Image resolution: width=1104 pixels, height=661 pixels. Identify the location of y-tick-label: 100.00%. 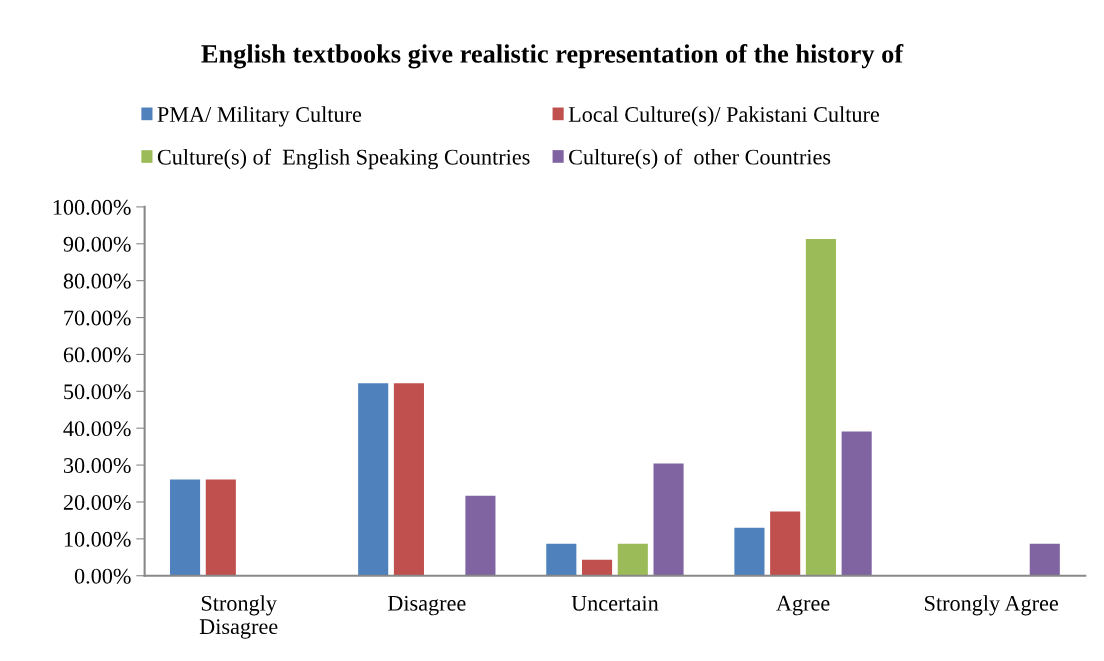
(92, 207).